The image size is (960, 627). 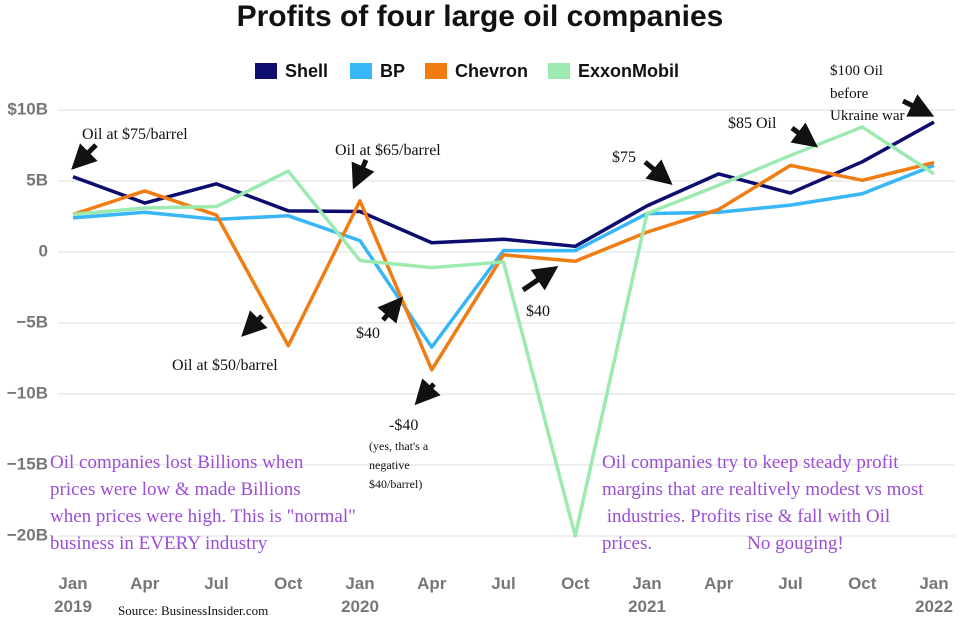 What do you see at coordinates (306, 71) in the screenshot?
I see `legend-label: Shell` at bounding box center [306, 71].